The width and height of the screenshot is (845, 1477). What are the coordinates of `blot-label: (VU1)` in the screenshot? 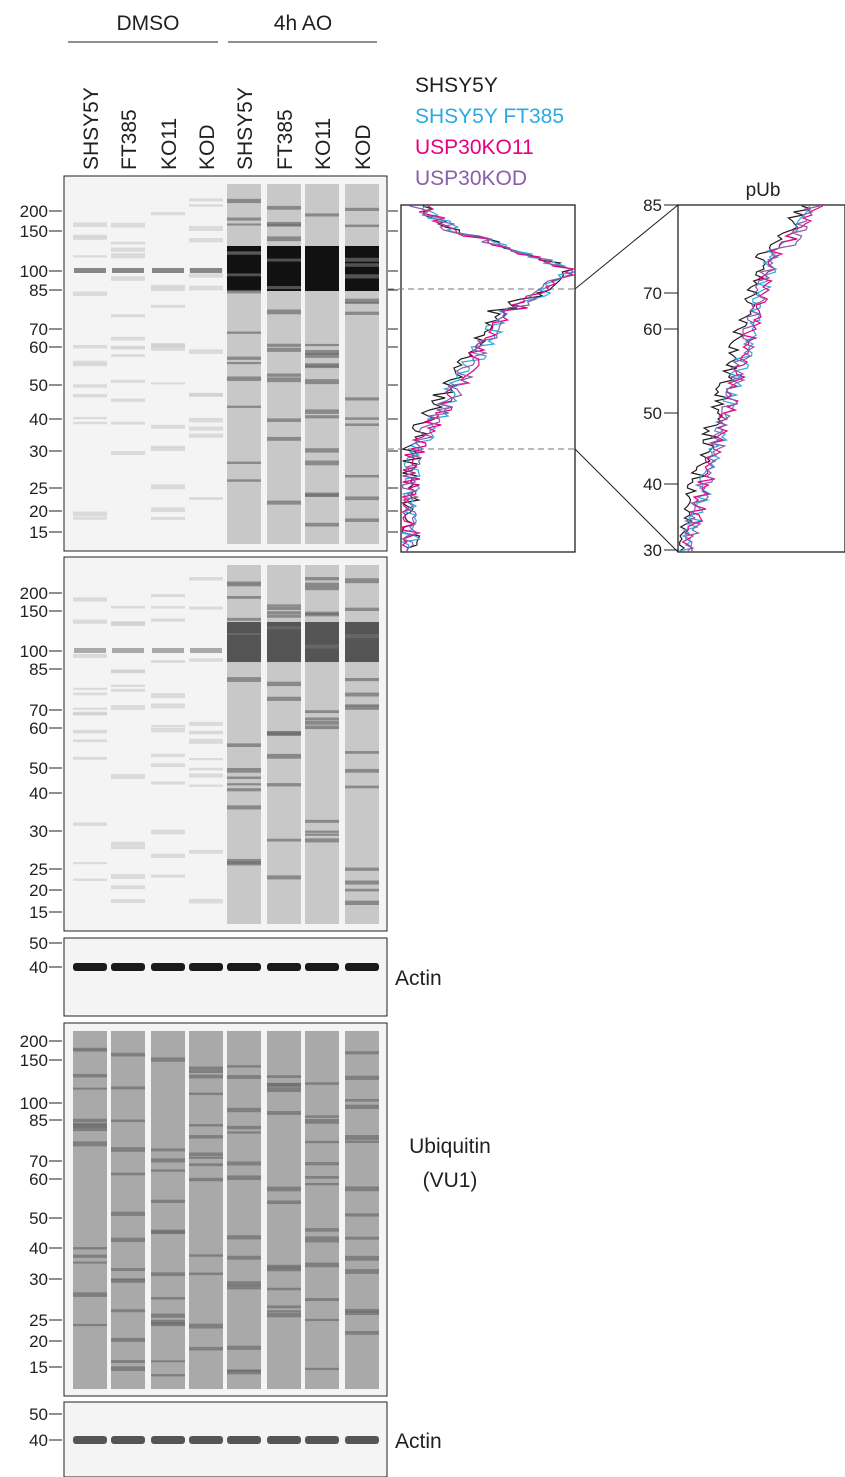 It's located at (450, 1180).